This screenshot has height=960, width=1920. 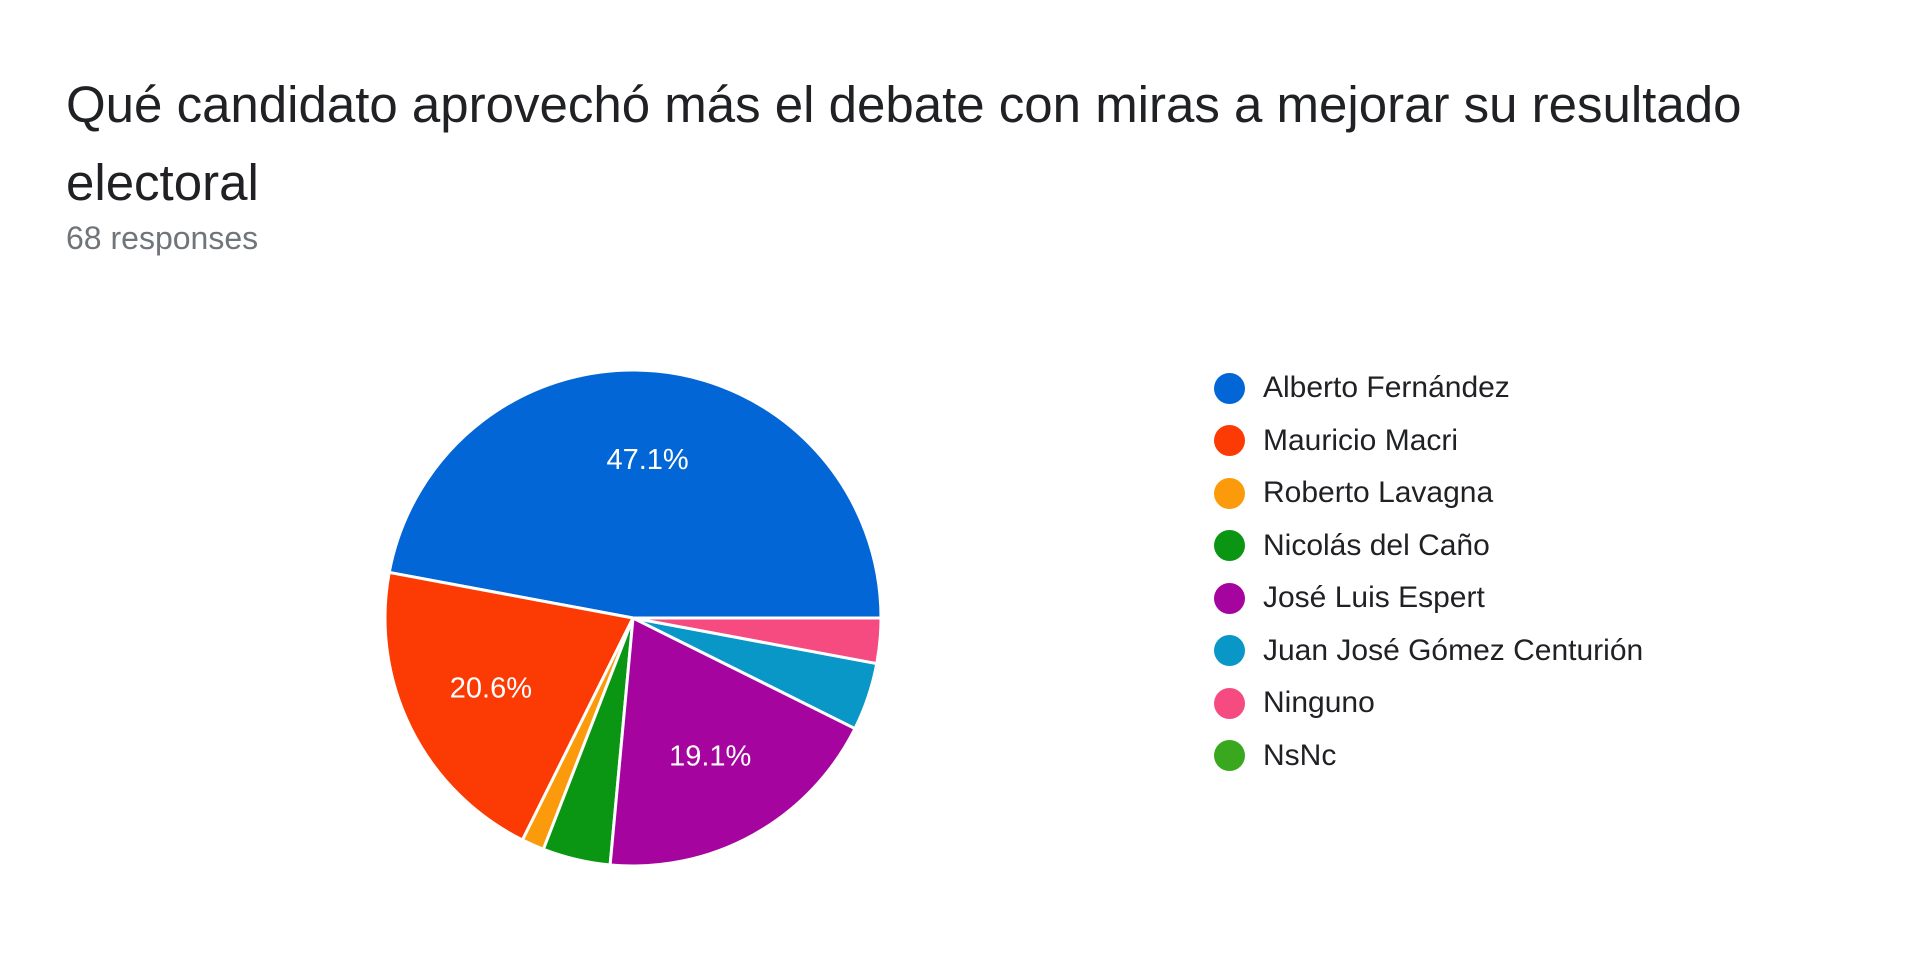 What do you see at coordinates (1376, 545) in the screenshot?
I see `legend-label: Nicolás del Caño` at bounding box center [1376, 545].